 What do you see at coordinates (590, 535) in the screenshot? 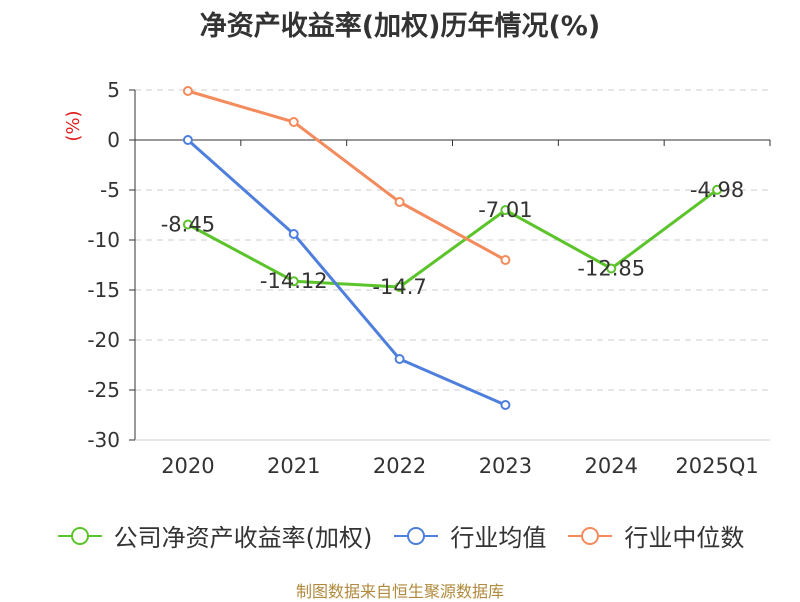
I see `legend-marker-median-icon` at bounding box center [590, 535].